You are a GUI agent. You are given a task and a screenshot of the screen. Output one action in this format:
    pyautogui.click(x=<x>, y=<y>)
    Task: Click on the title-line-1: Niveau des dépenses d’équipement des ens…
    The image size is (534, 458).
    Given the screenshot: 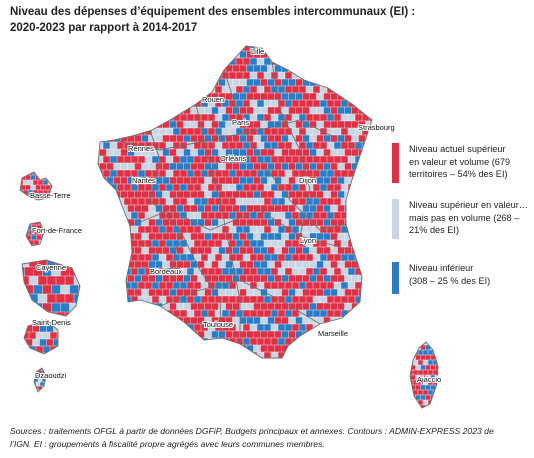 What is the action you would take?
    pyautogui.click(x=213, y=12)
    